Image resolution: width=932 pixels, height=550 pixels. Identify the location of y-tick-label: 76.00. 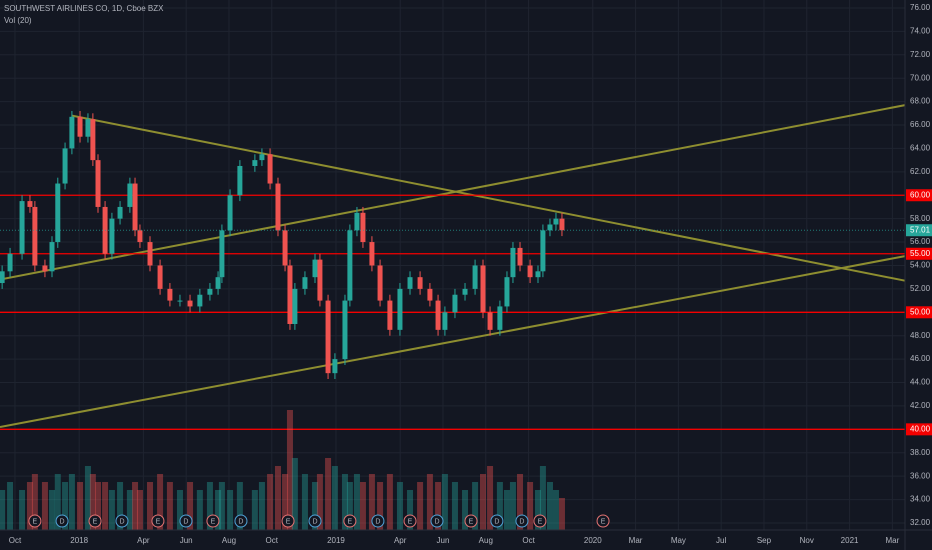
(920, 7).